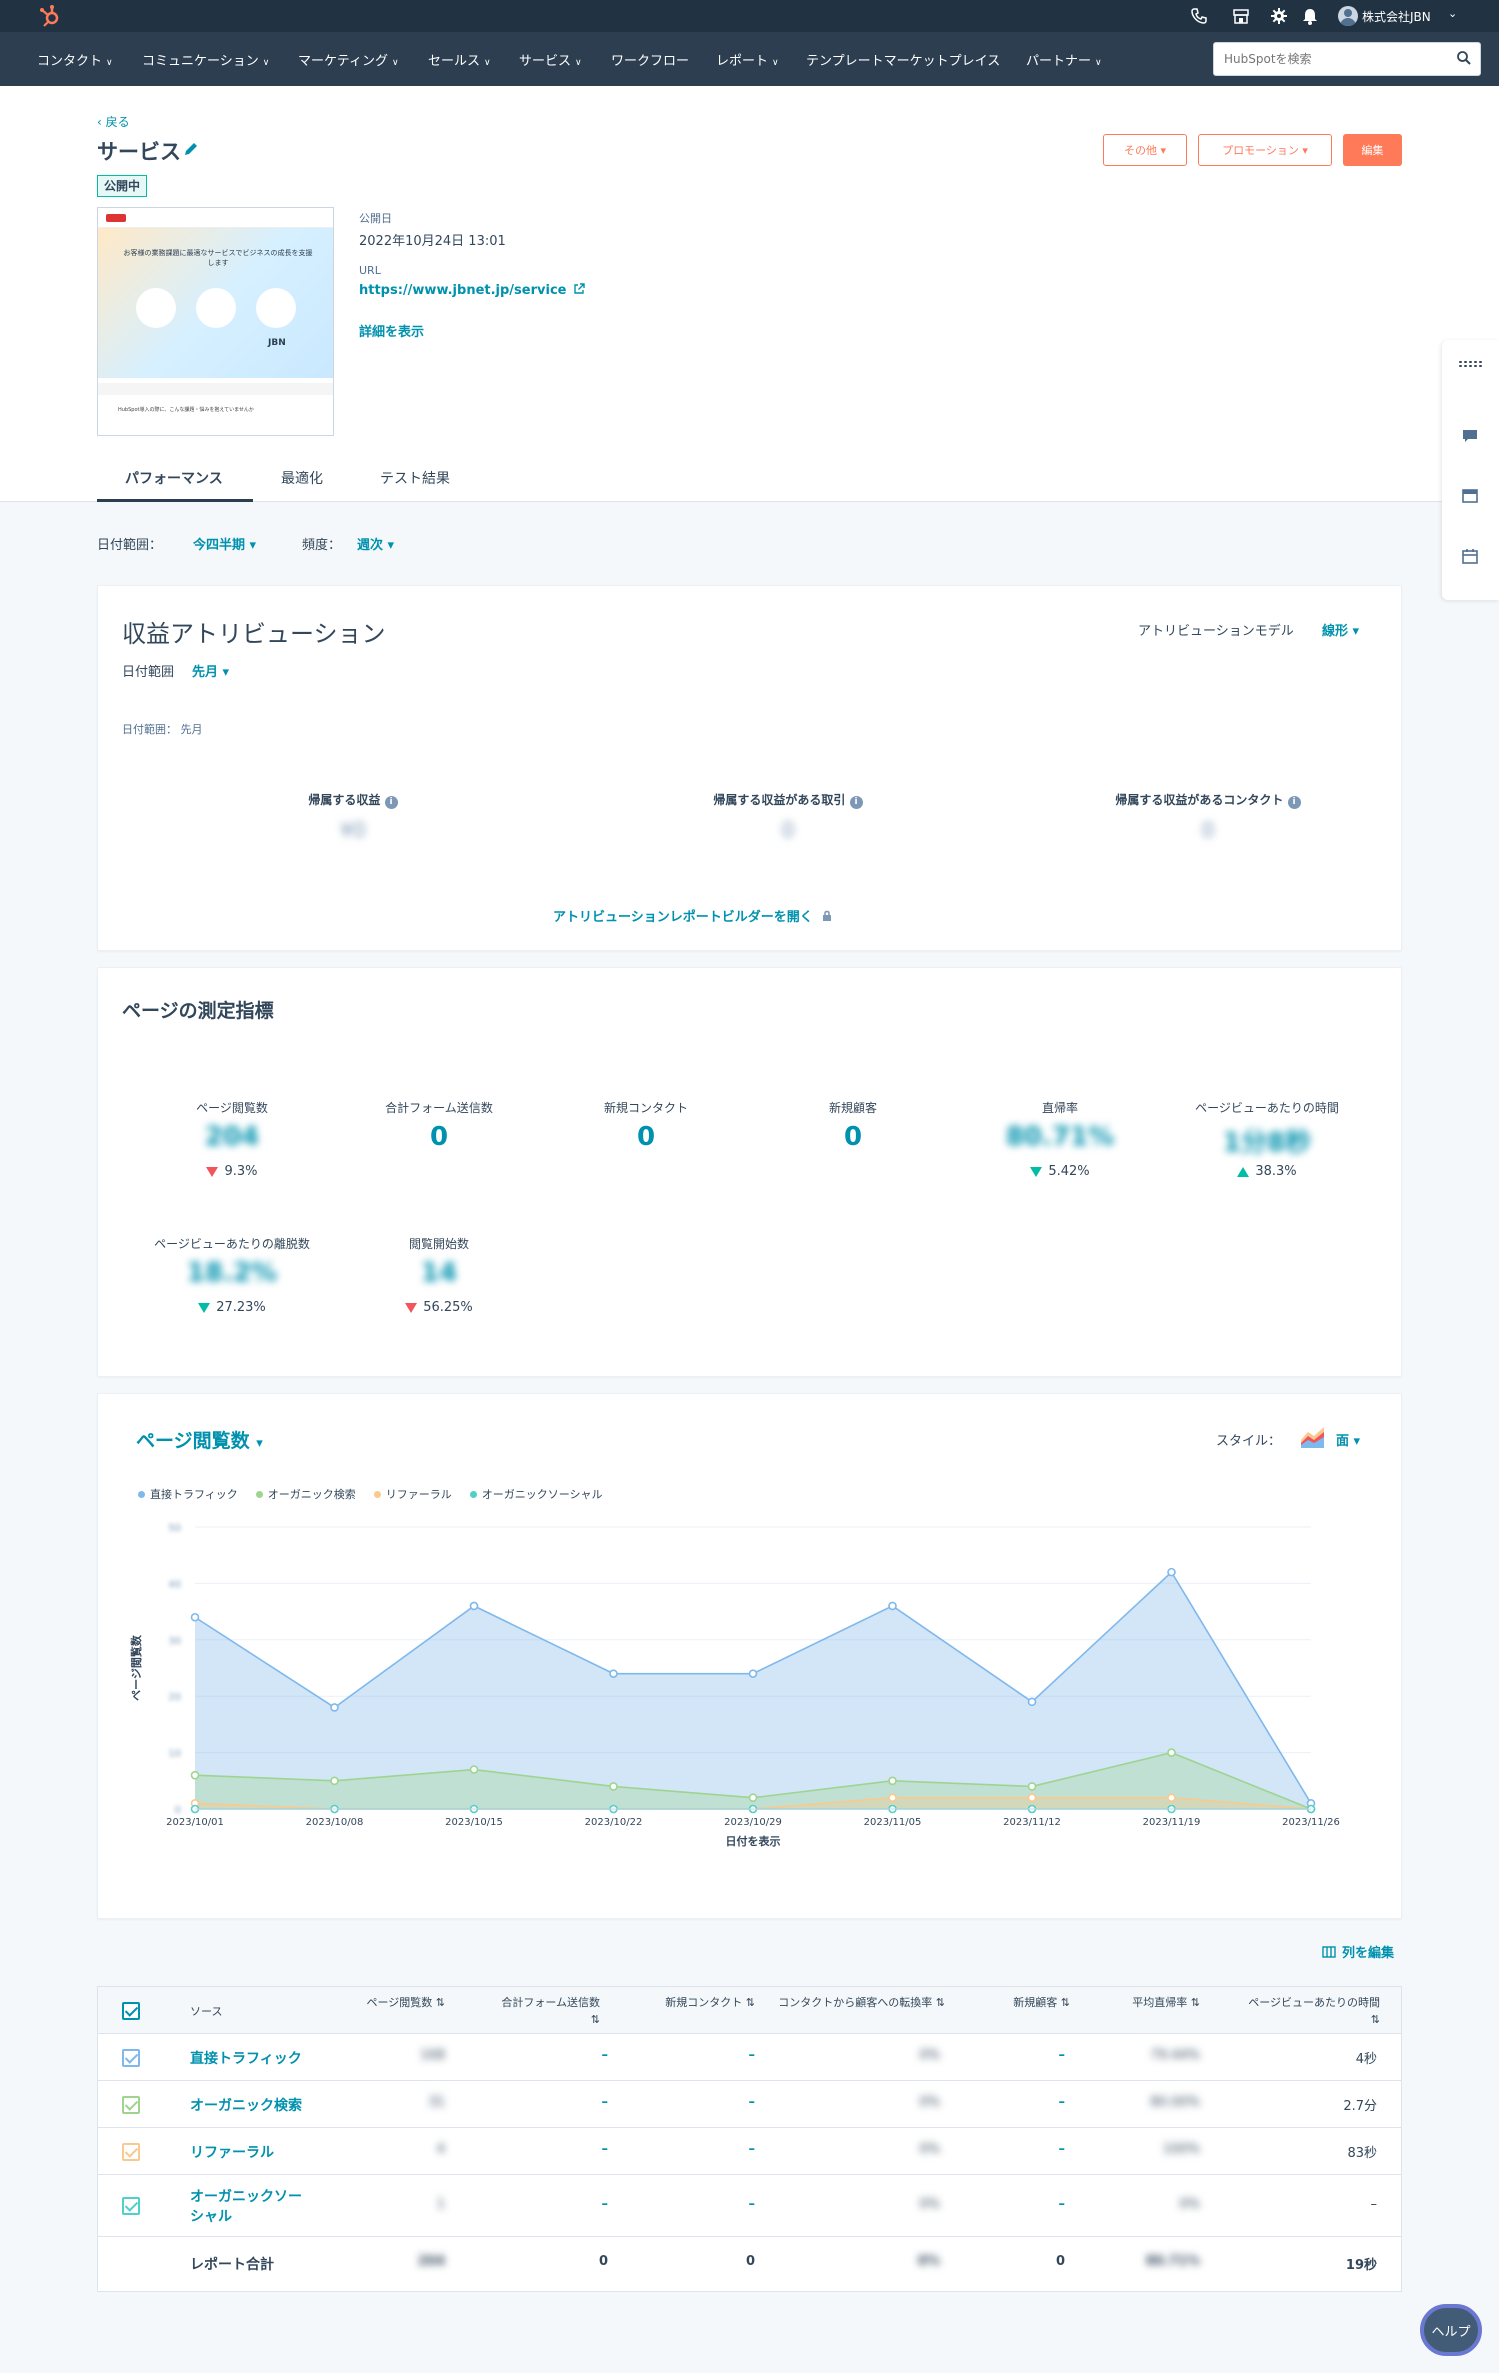  I want to click on search-input, so click(1324, 59).